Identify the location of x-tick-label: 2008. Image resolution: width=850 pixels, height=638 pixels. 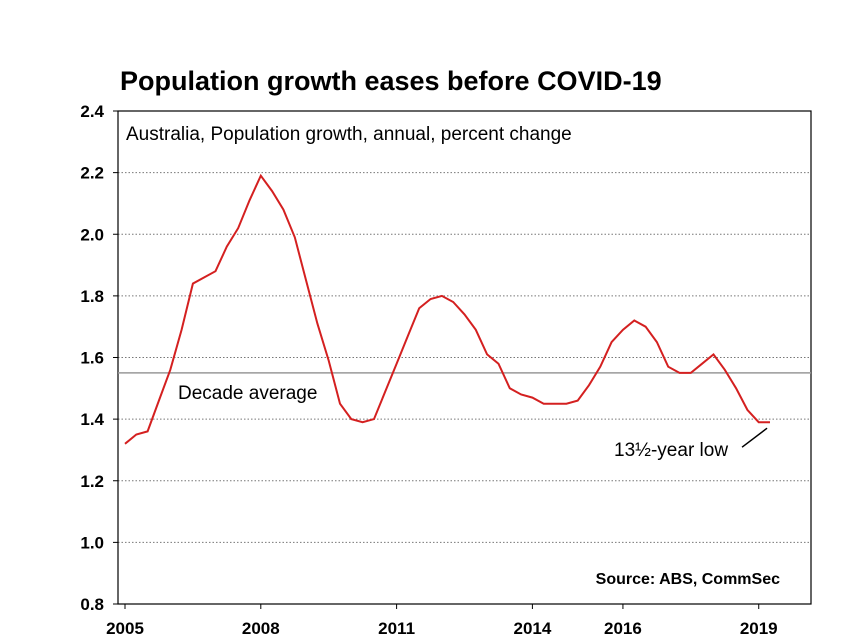
(261, 628).